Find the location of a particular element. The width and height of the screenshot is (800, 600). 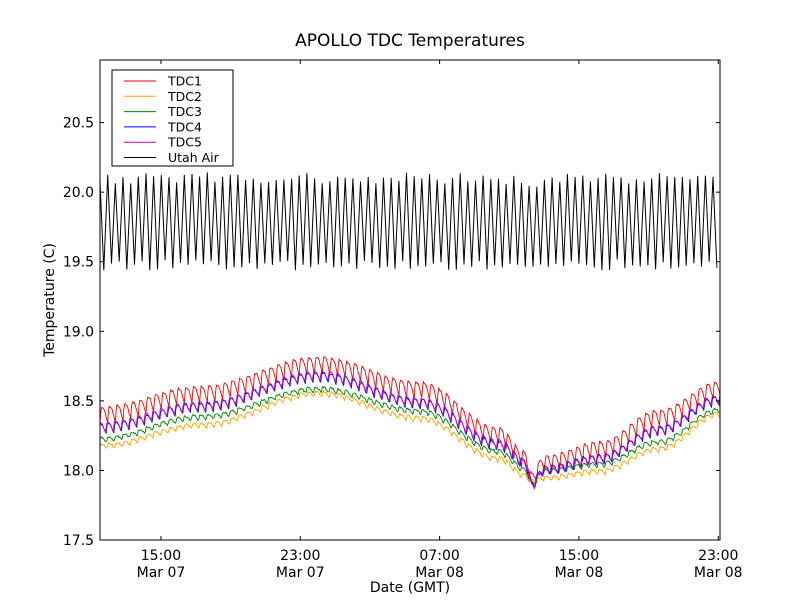

series-line-tdc2 is located at coordinates (410, 437).